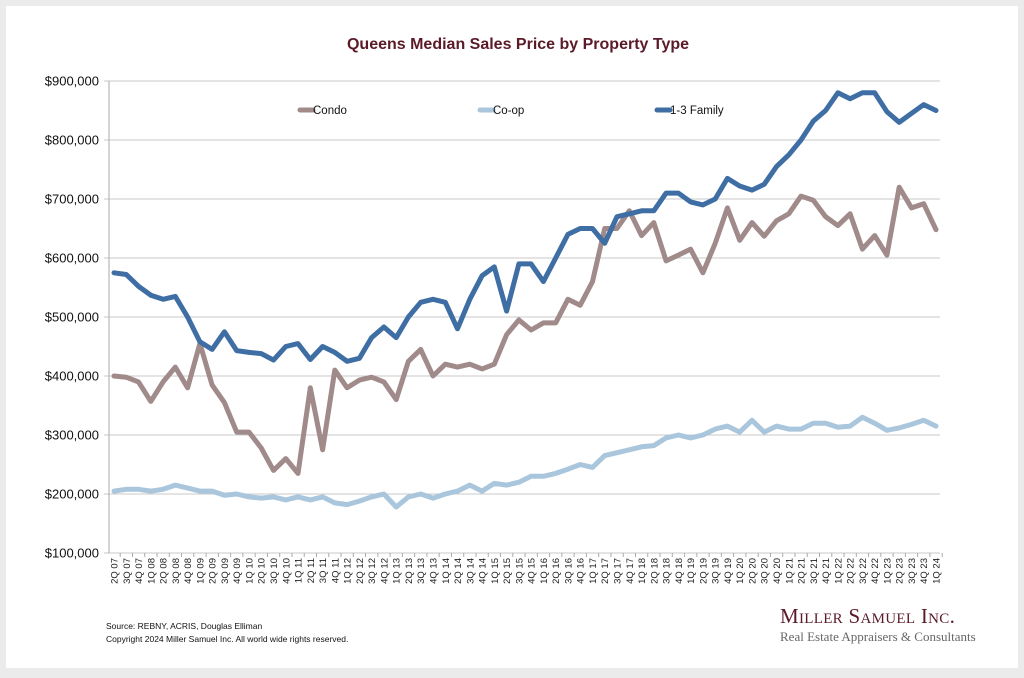 The width and height of the screenshot is (1024, 678). I want to click on x-tick-label: 4Q 16, so click(581, 571).